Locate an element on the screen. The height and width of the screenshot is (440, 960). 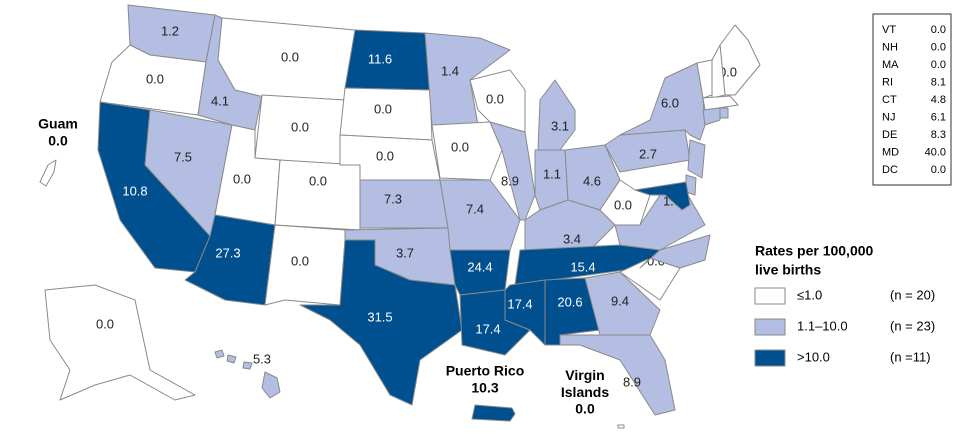
territory-value: 10.3 is located at coordinates (484, 388).